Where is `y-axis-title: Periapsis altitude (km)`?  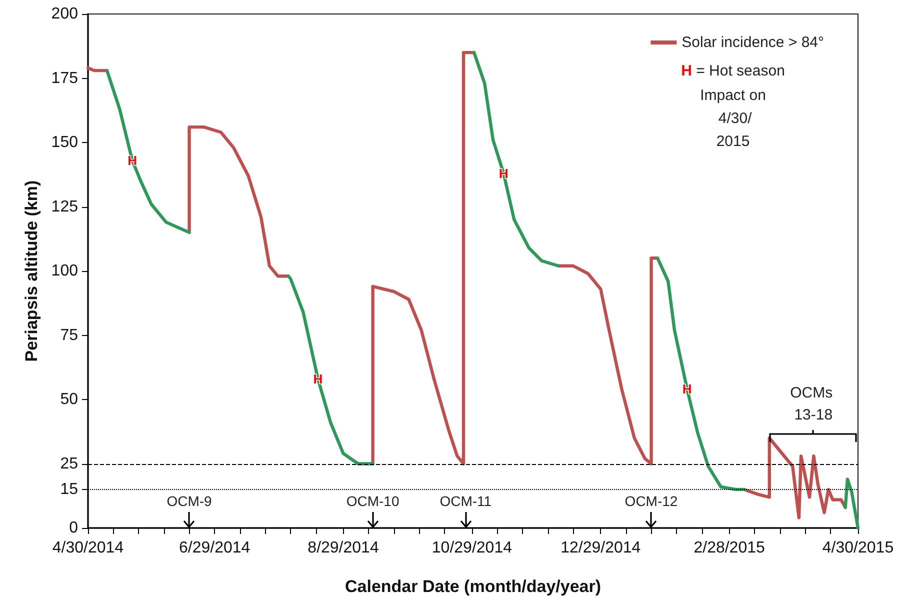 y-axis-title: Periapsis altitude (km) is located at coordinates (31, 271).